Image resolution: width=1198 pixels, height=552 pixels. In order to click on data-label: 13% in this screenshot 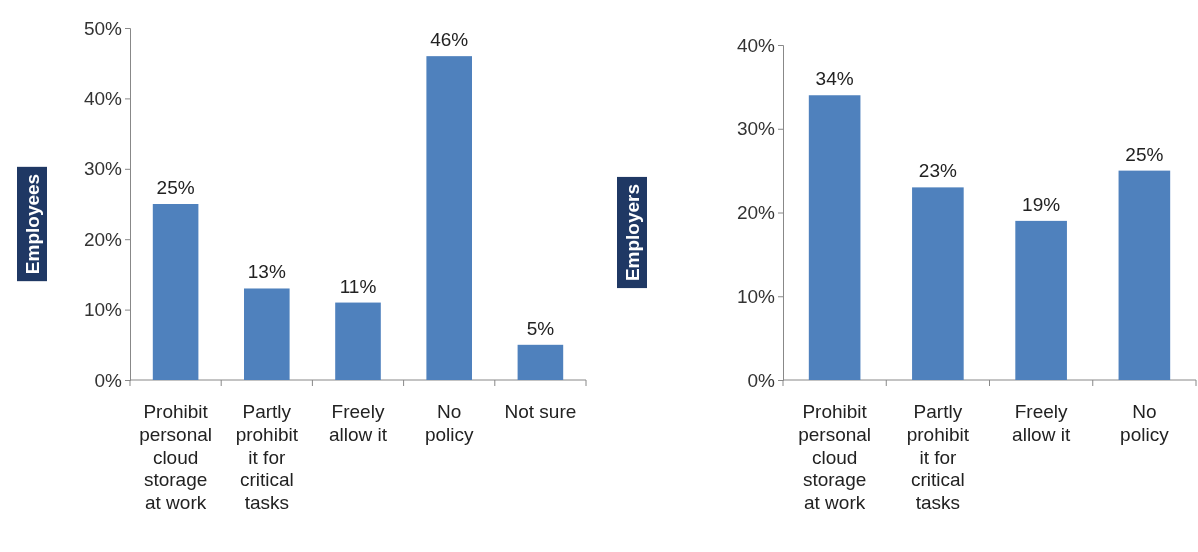, I will do `click(266, 272)`.